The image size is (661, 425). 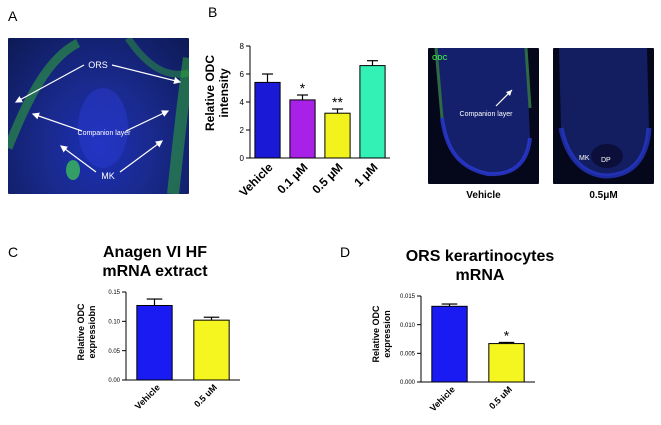 What do you see at coordinates (442, 398) in the screenshot?
I see `chart-d-category-label: Vehicle` at bounding box center [442, 398].